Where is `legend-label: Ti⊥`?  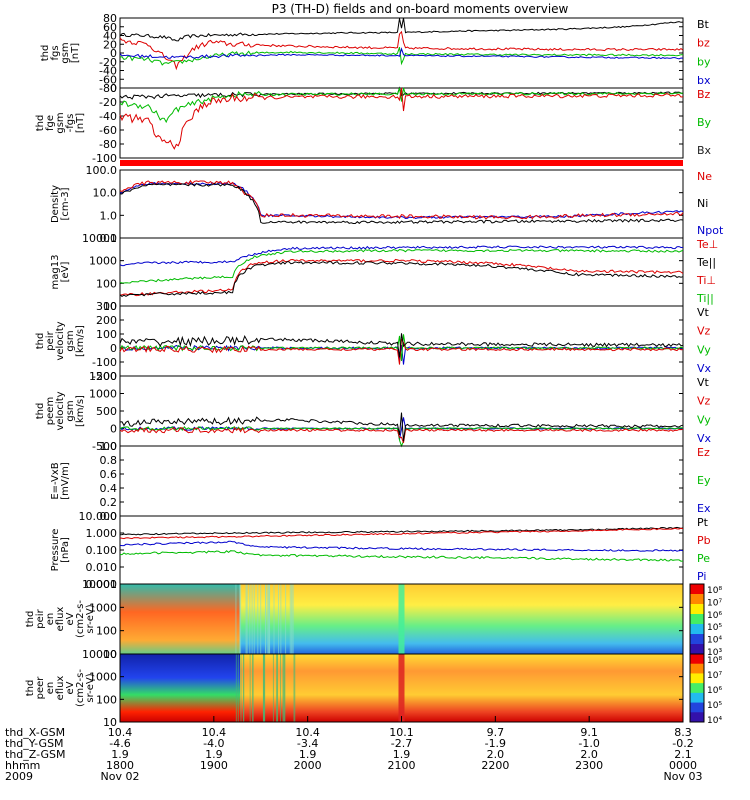 legend-label: Ti⊥ is located at coordinates (706, 280).